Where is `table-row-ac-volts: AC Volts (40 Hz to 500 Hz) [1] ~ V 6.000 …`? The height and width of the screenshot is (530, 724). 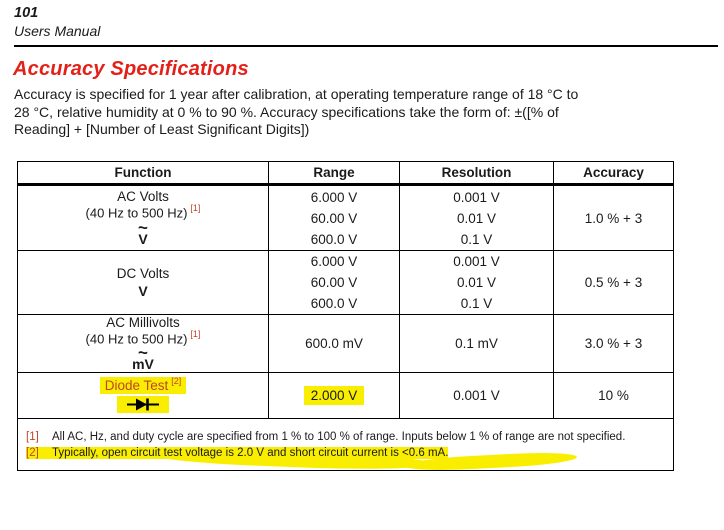
table-row-ac-volts: AC Volts (40 Hz to 500 Hz) [1] ~ V 6.000 … is located at coordinates (345, 217).